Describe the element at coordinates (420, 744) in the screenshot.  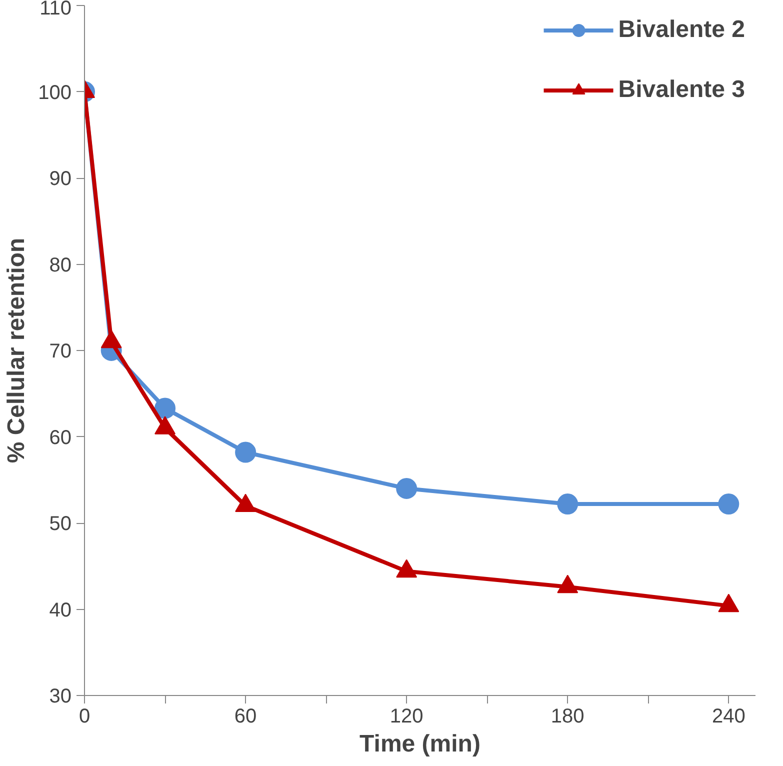
I see `x-axis-title: Time (min)` at that location.